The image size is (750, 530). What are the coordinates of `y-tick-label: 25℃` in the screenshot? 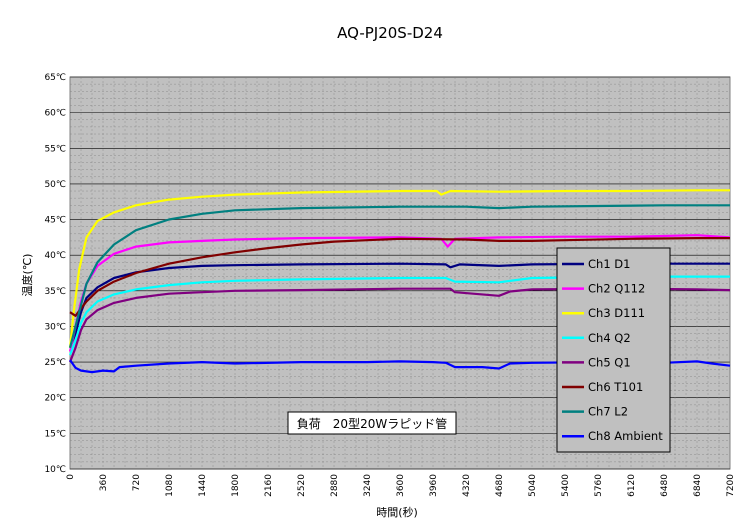 It's located at (55, 363).